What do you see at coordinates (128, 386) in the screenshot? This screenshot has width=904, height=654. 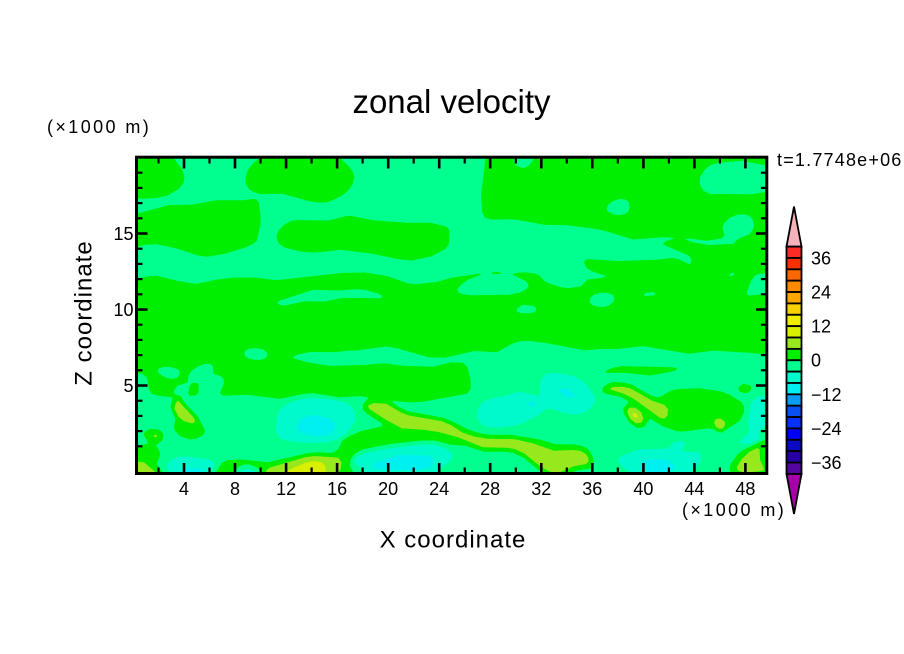 I see `svg-text: 5` at bounding box center [128, 386].